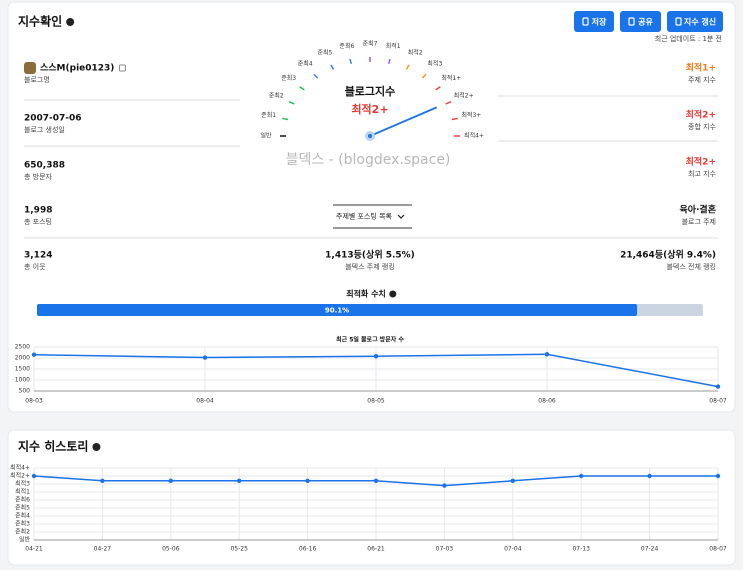  I want to click on y-tick-label: 1000, so click(22, 380).